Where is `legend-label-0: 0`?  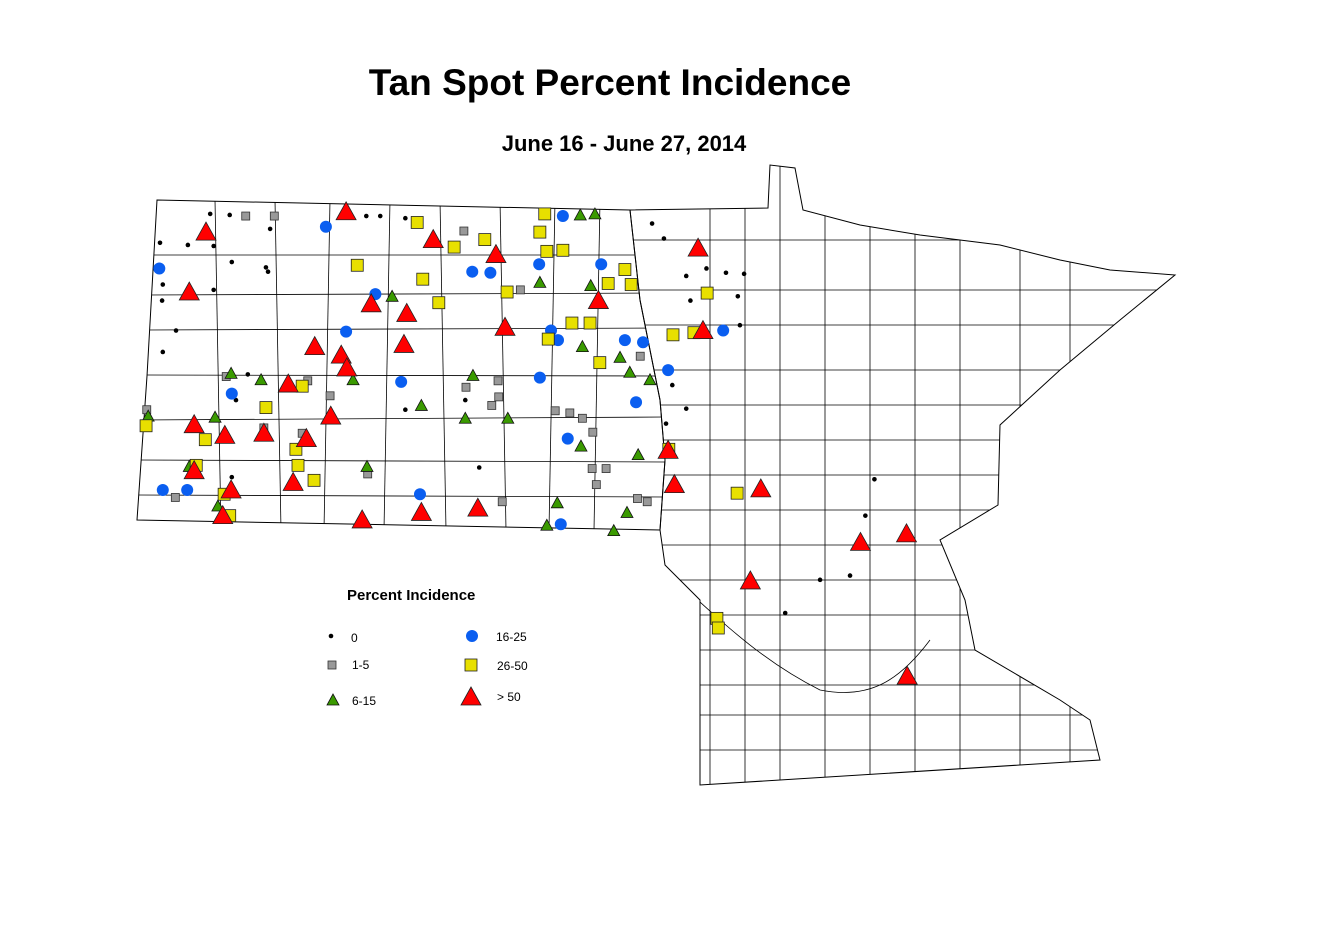
legend-label-0: 0 is located at coordinates (354, 638).